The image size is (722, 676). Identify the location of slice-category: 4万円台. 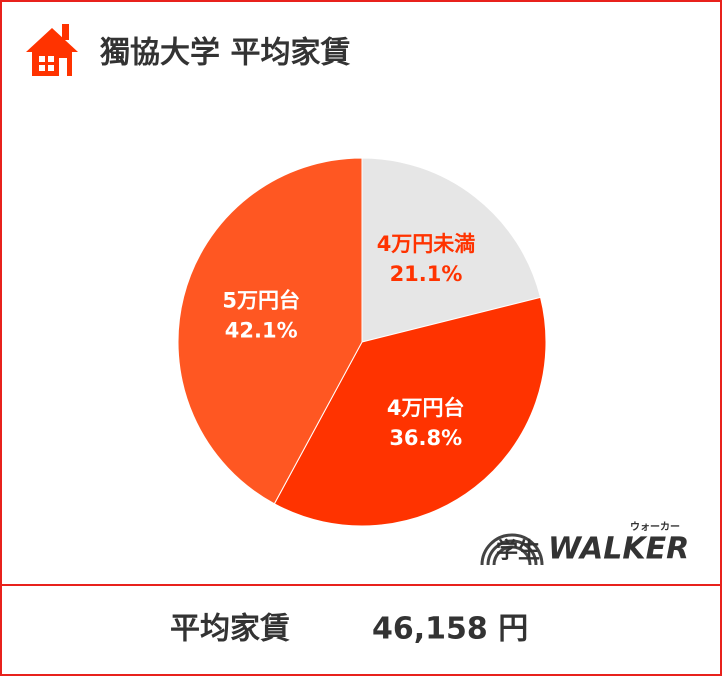
(426, 408).